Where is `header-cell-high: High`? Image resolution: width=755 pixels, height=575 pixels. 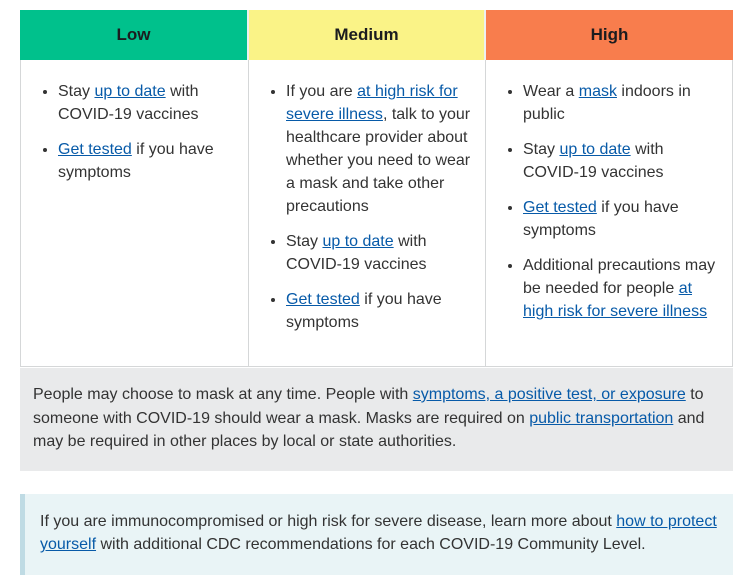 header-cell-high: High is located at coordinates (608, 35).